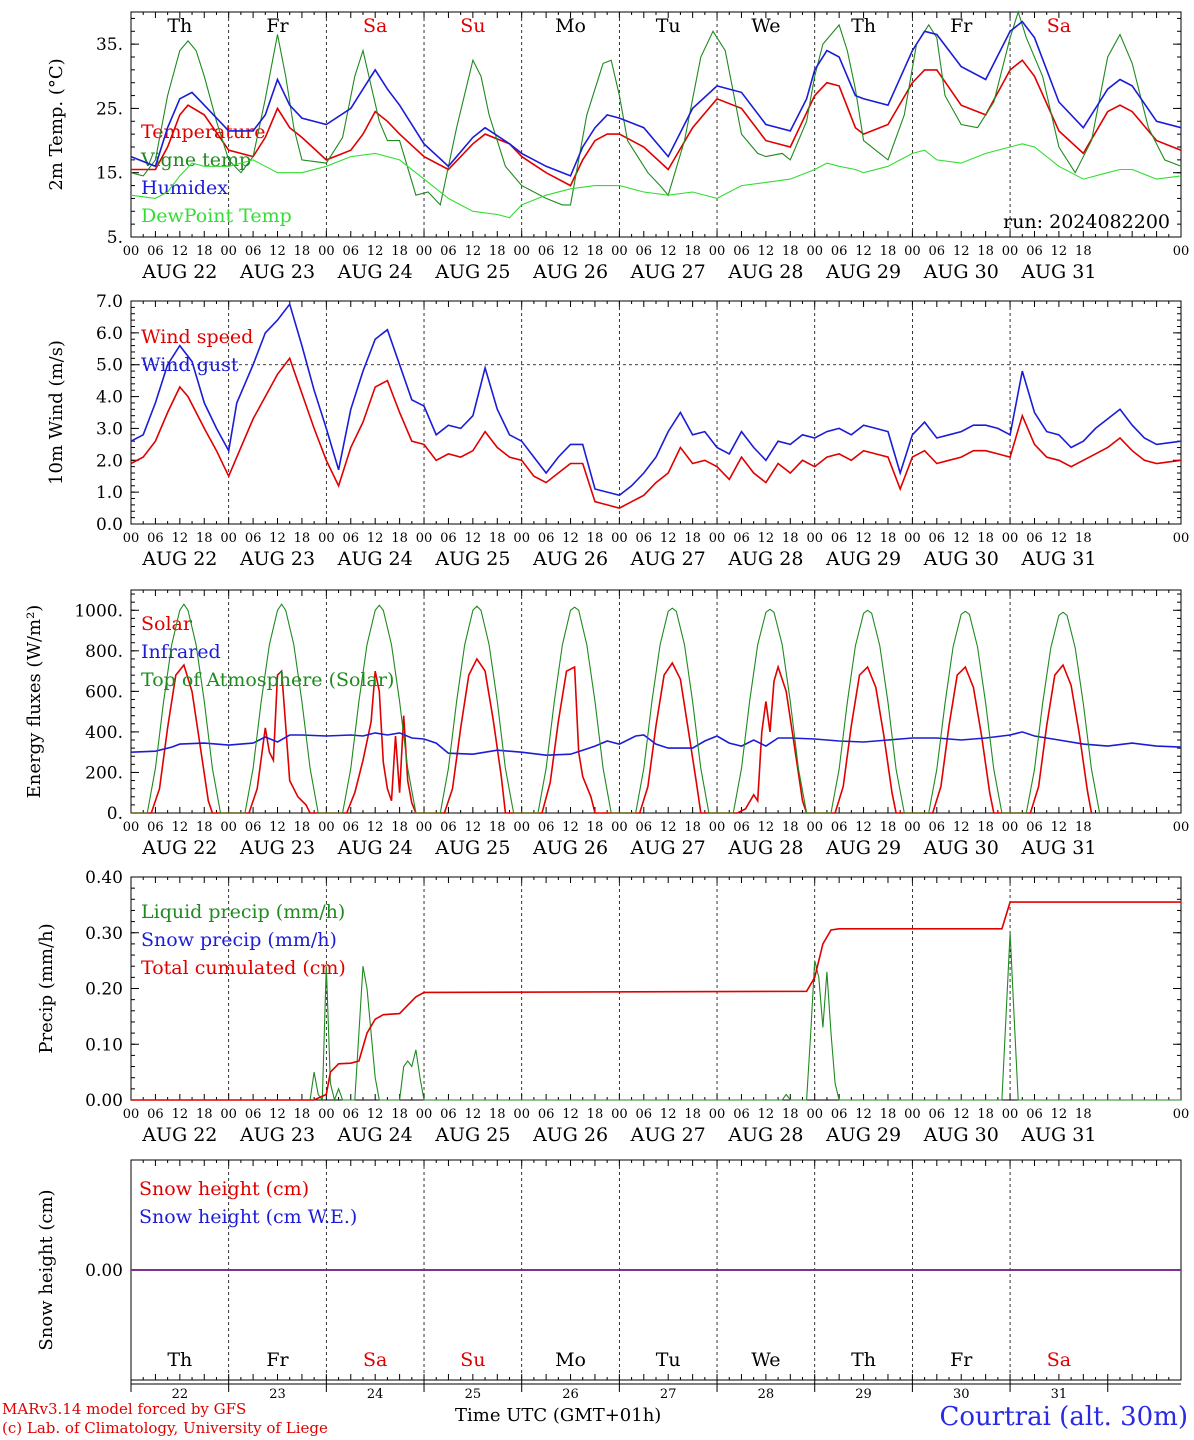 The height and width of the screenshot is (1440, 1194). I want to click on y-tick-label: 35., so click(109, 45).